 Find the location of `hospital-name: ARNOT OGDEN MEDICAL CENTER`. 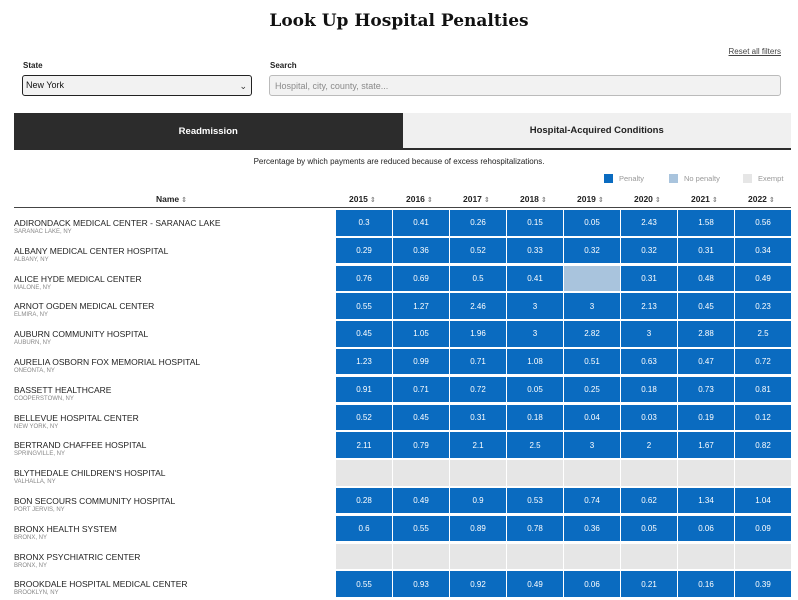

hospital-name: ARNOT OGDEN MEDICAL CENTER is located at coordinates (84, 306).